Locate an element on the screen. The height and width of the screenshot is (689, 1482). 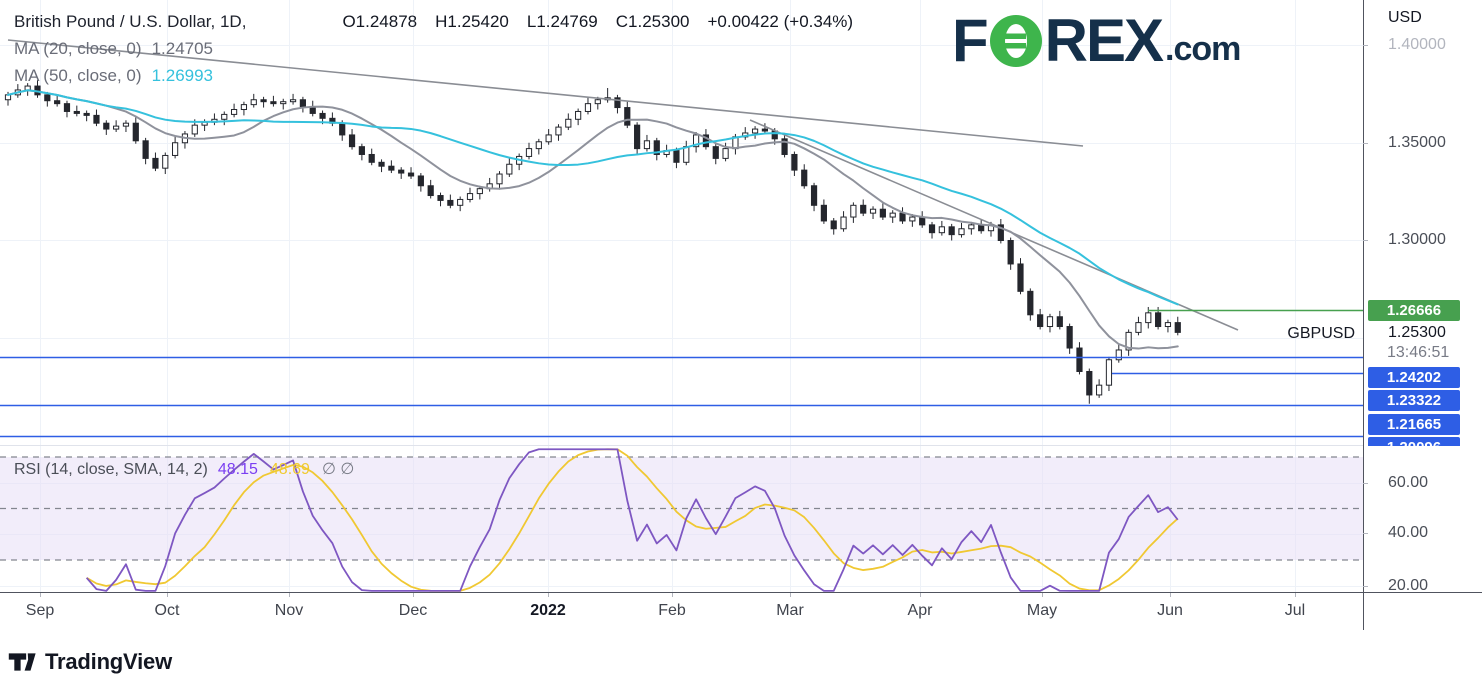
green-price-badge: 1.26666 is located at coordinates (1414, 310).